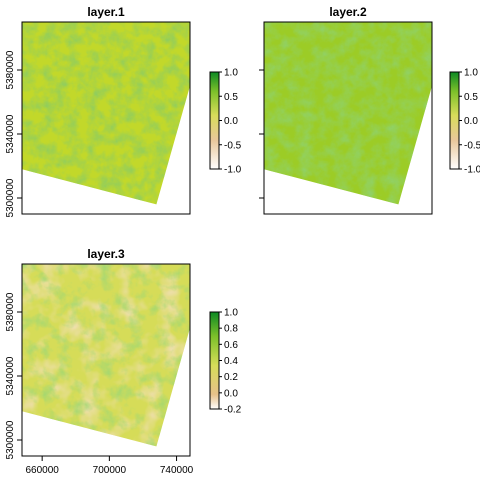  What do you see at coordinates (231, 377) in the screenshot?
I see `colorbar-tick-label: 0.2` at bounding box center [231, 377].